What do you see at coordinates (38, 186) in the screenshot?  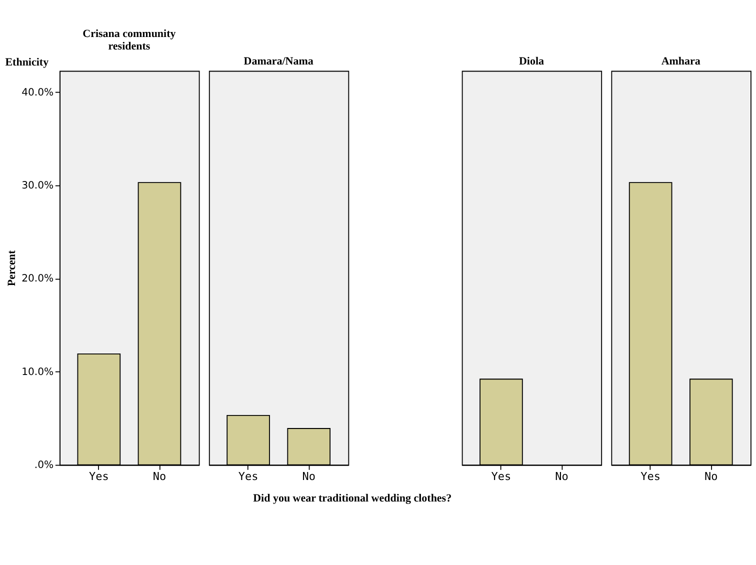 I see `y-tick-label: 30.0%` at bounding box center [38, 186].